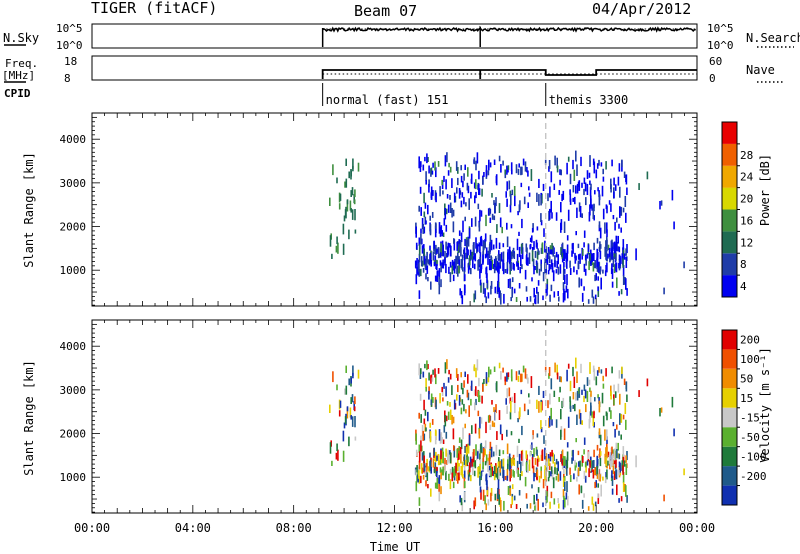 This screenshot has width=800, height=554. I want to click on cpid-marks: normal (fast) 151 themis 3300, so click(475, 95).